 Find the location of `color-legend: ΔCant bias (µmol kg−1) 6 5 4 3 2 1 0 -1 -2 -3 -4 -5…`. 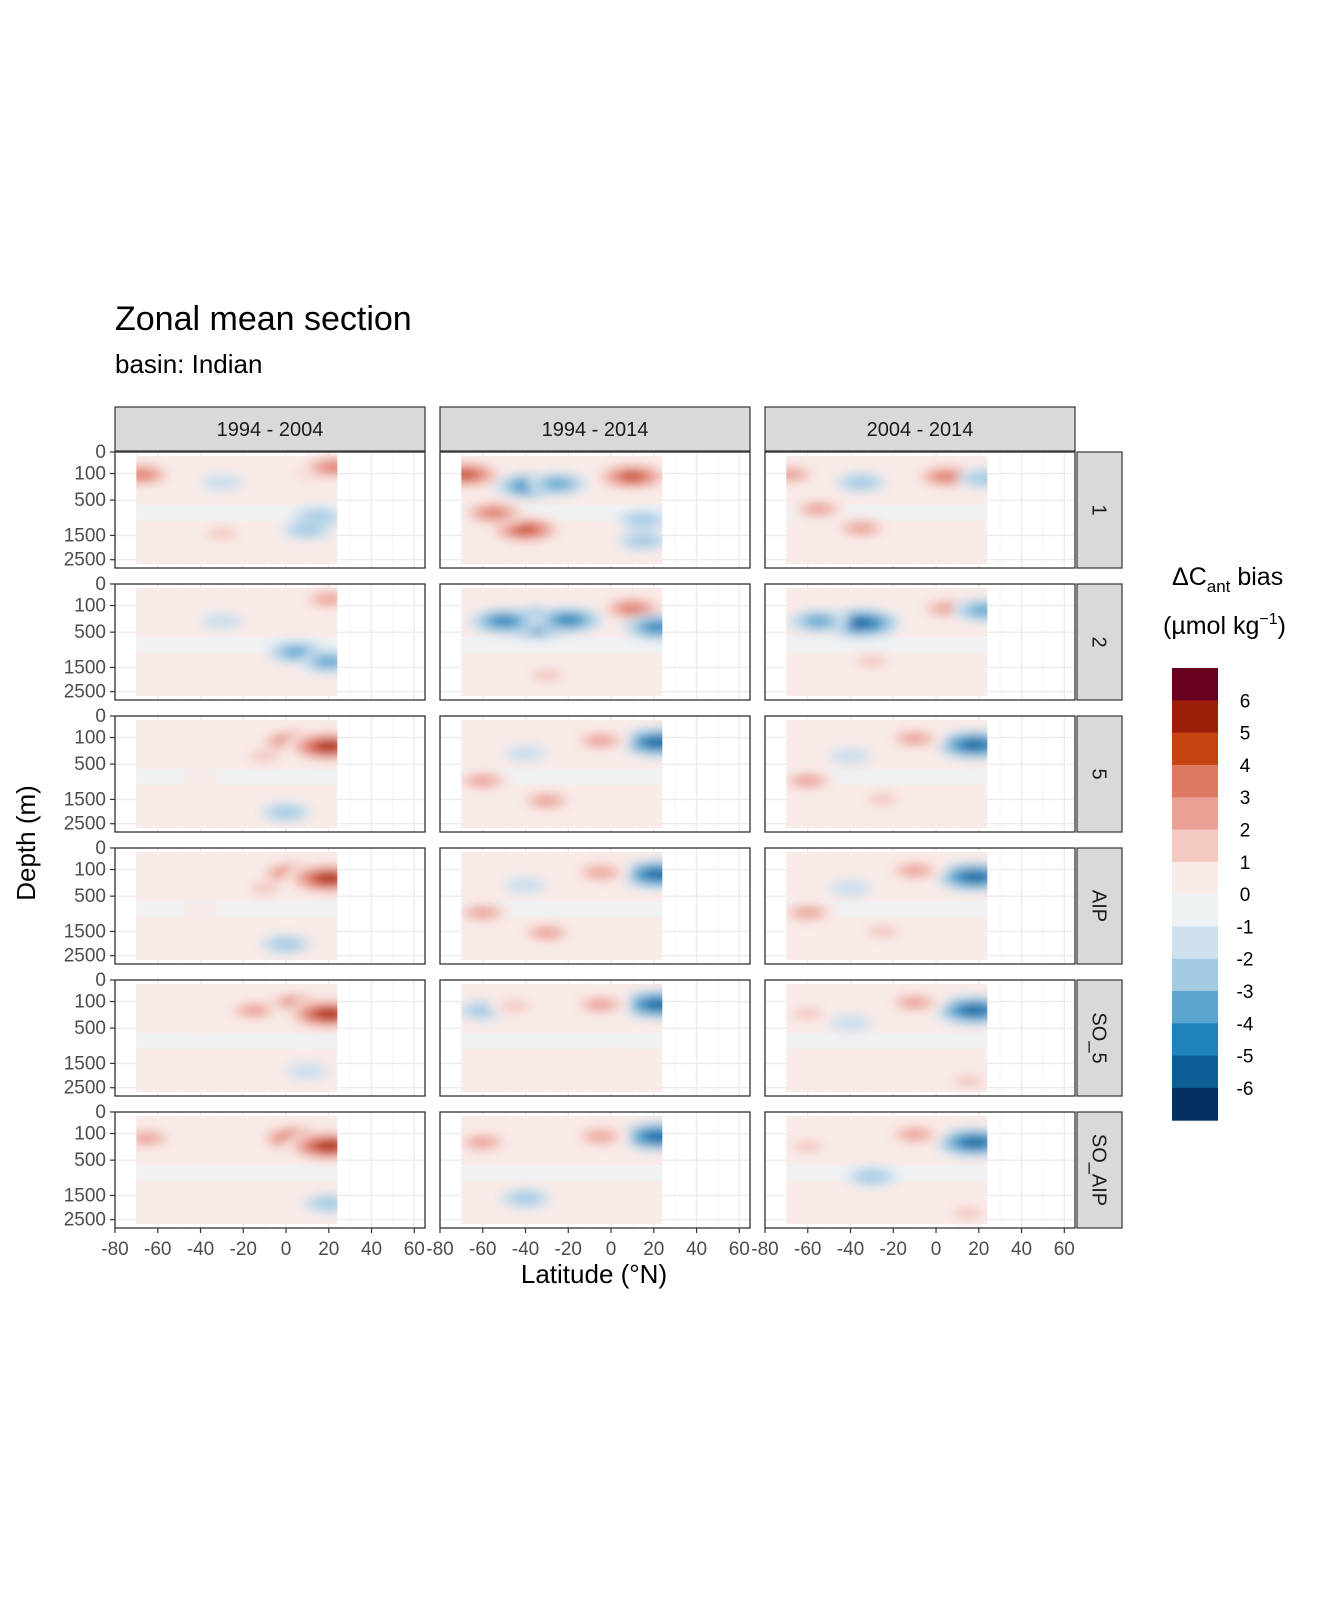

color-legend: ΔCant bias (µmol kg−1) 6 5 4 3 2 1 0 -1 -2 -3 -4 -5… is located at coordinates (1224, 842).